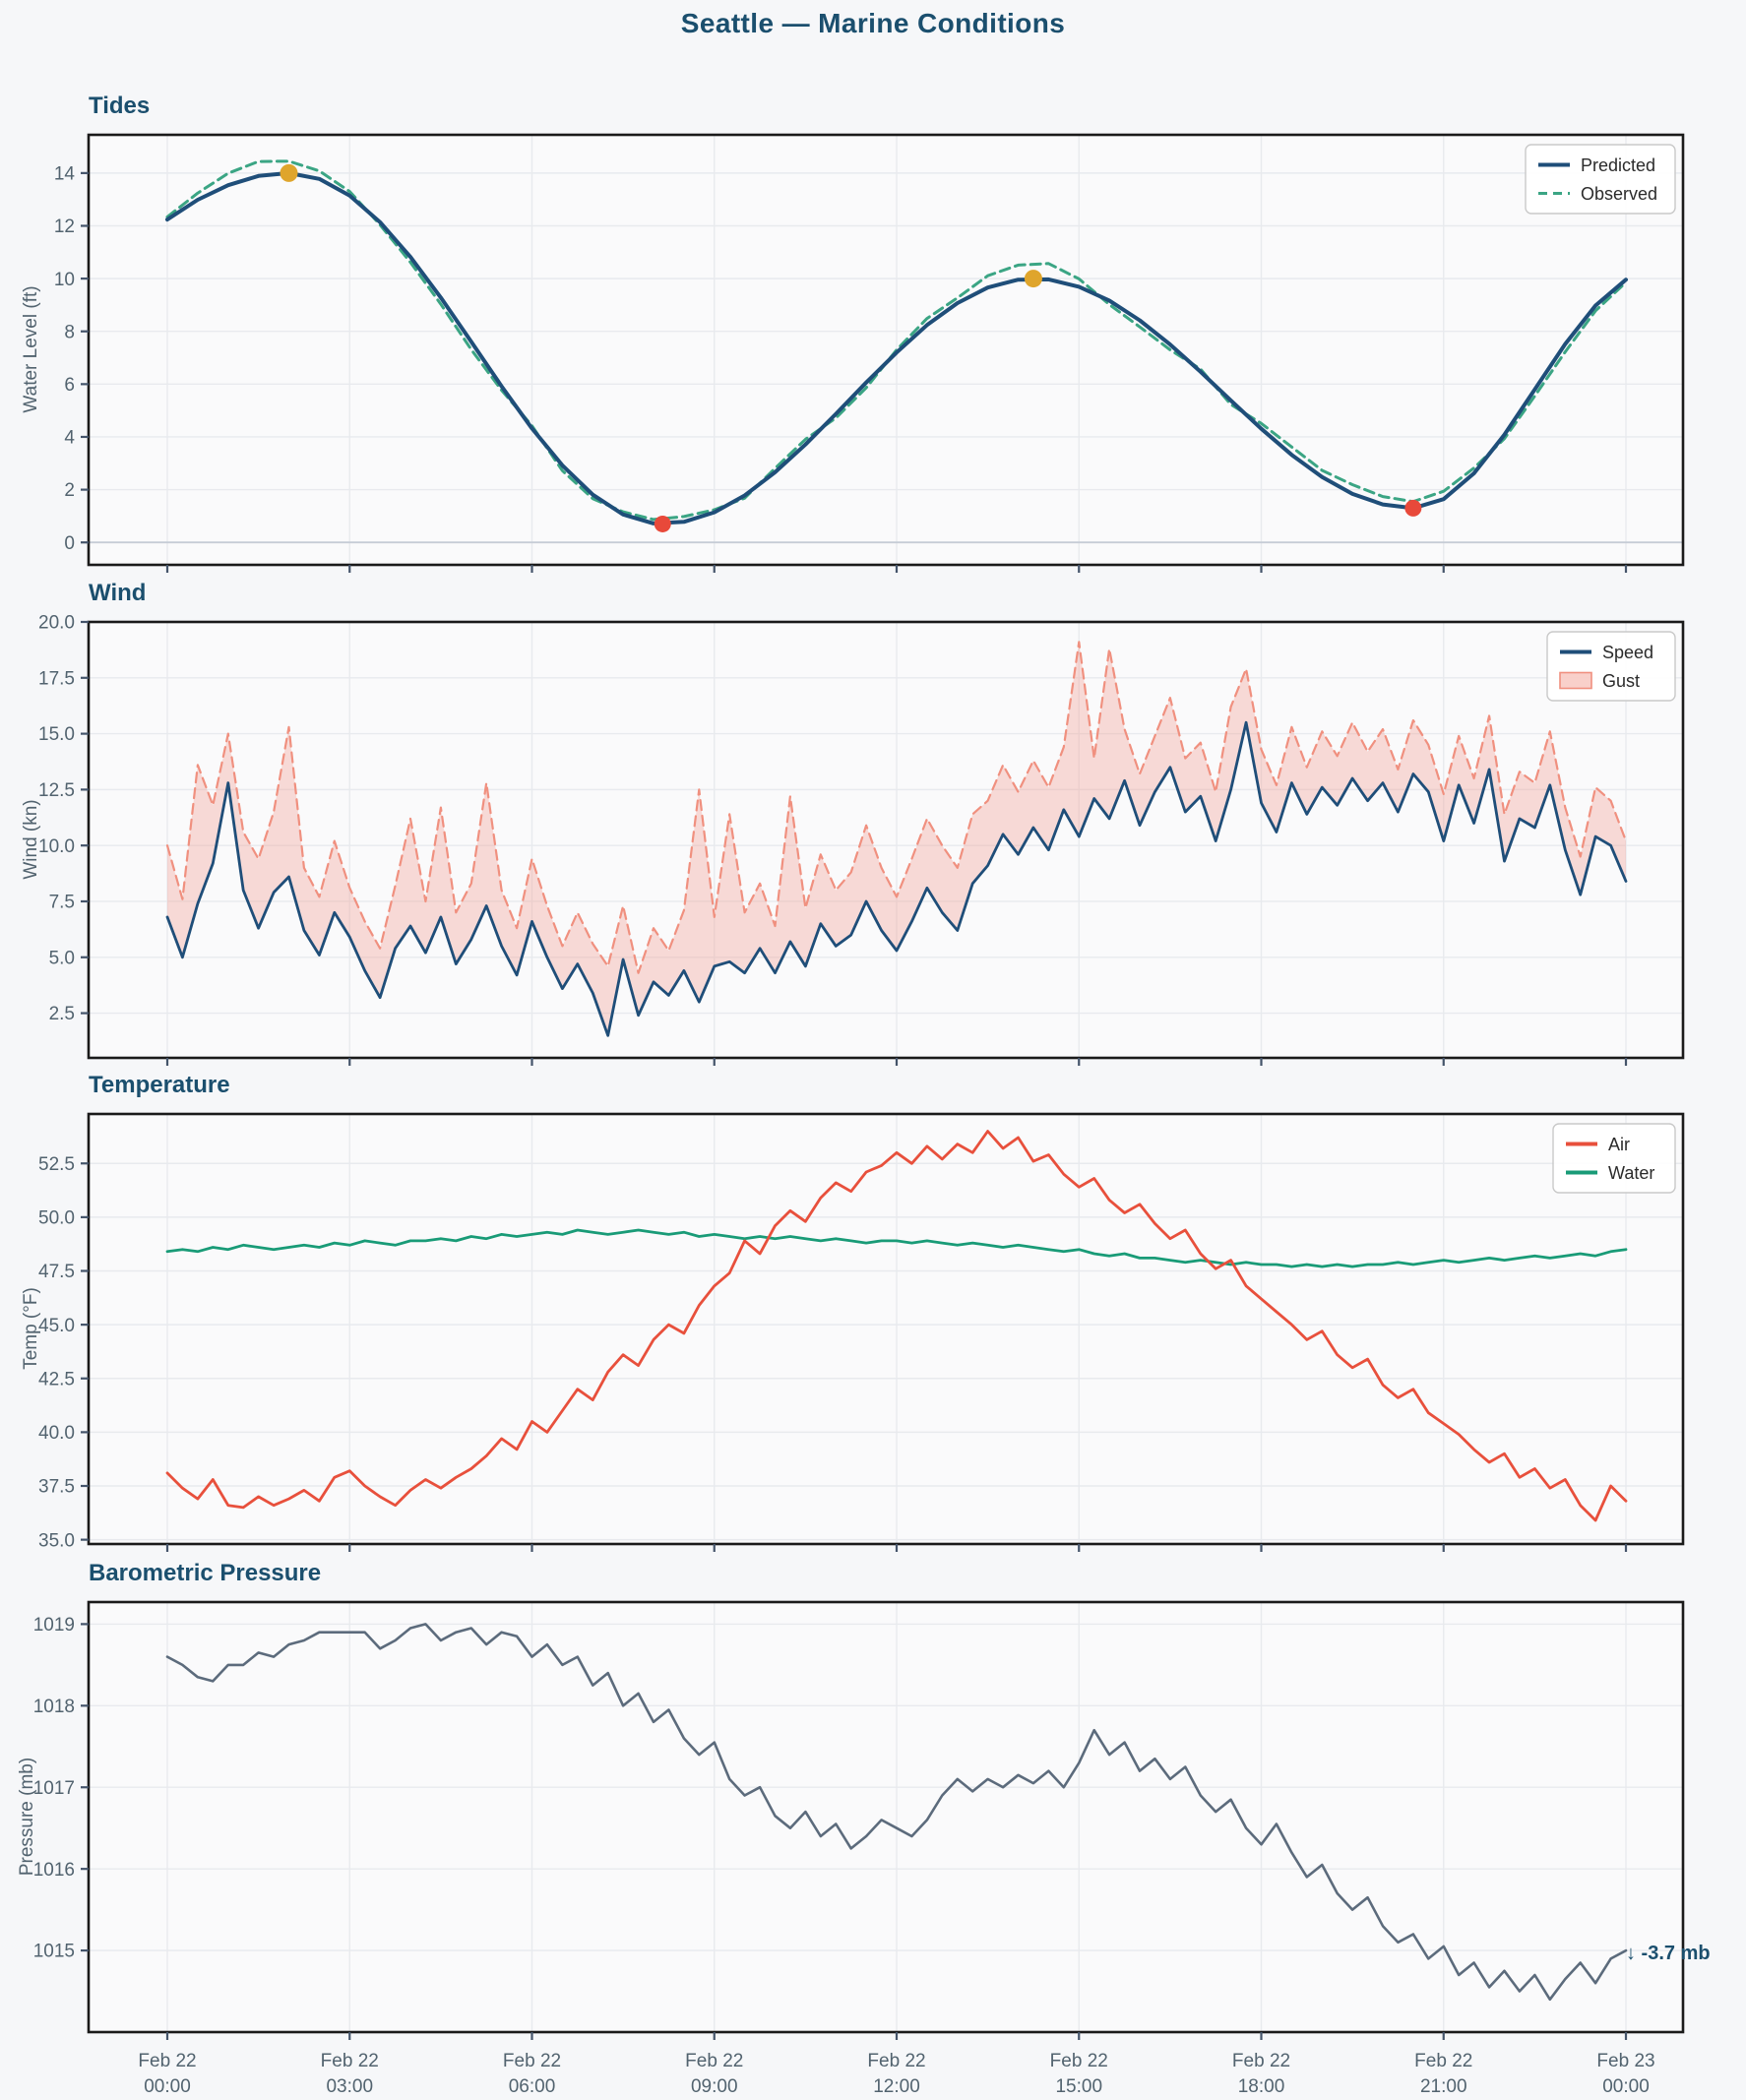  What do you see at coordinates (54, 1788) in the screenshot?
I see `y-tick-label: 1017` at bounding box center [54, 1788].